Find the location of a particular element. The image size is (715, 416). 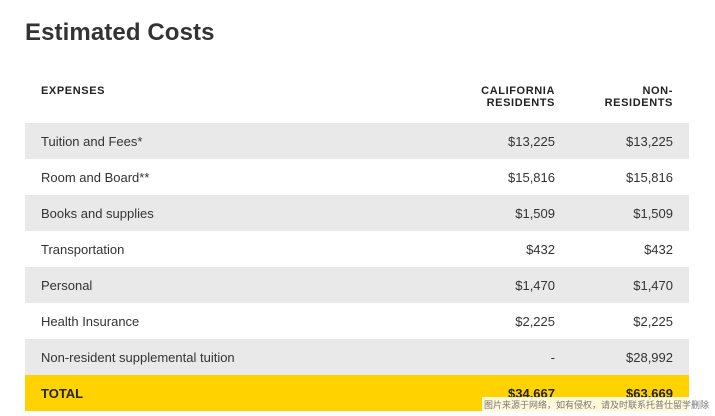

row-california-value: - is located at coordinates (490, 357).